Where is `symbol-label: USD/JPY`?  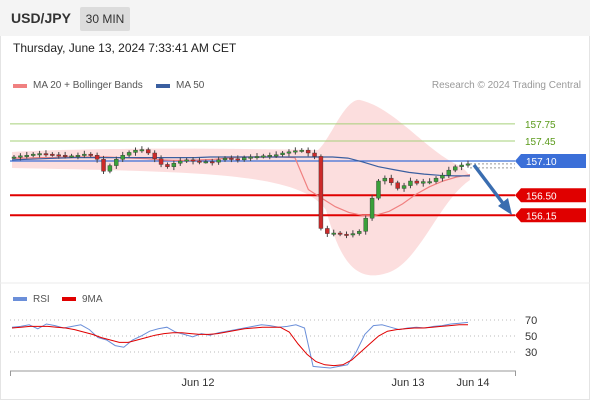
symbol-label: USD/JPY is located at coordinates (41, 18).